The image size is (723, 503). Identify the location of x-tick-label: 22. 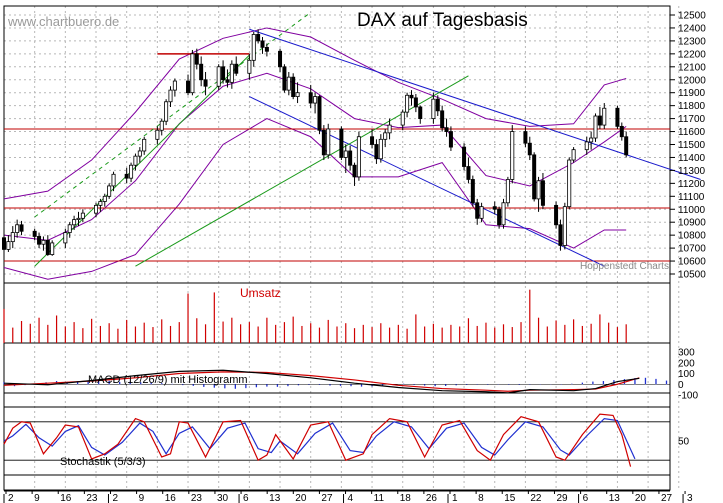
(536, 498).